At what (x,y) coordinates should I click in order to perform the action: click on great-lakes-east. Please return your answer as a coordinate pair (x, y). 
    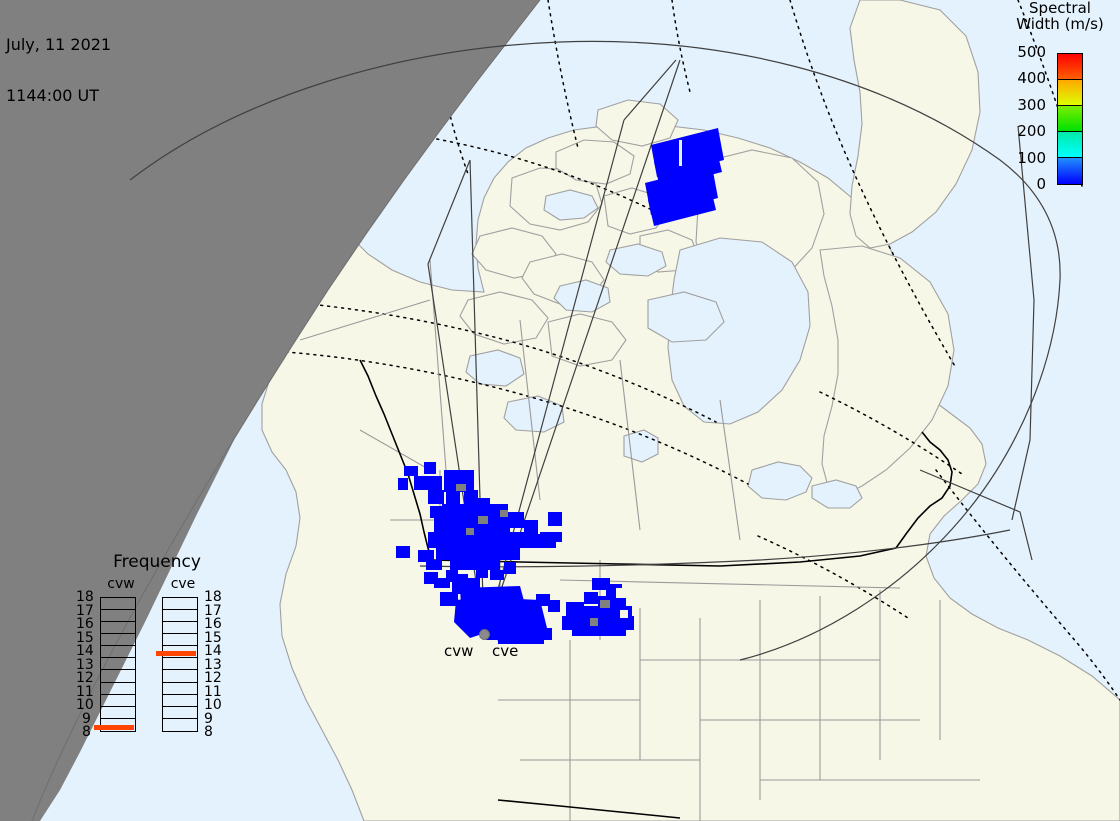
    Looking at the image, I should click on (837, 494).